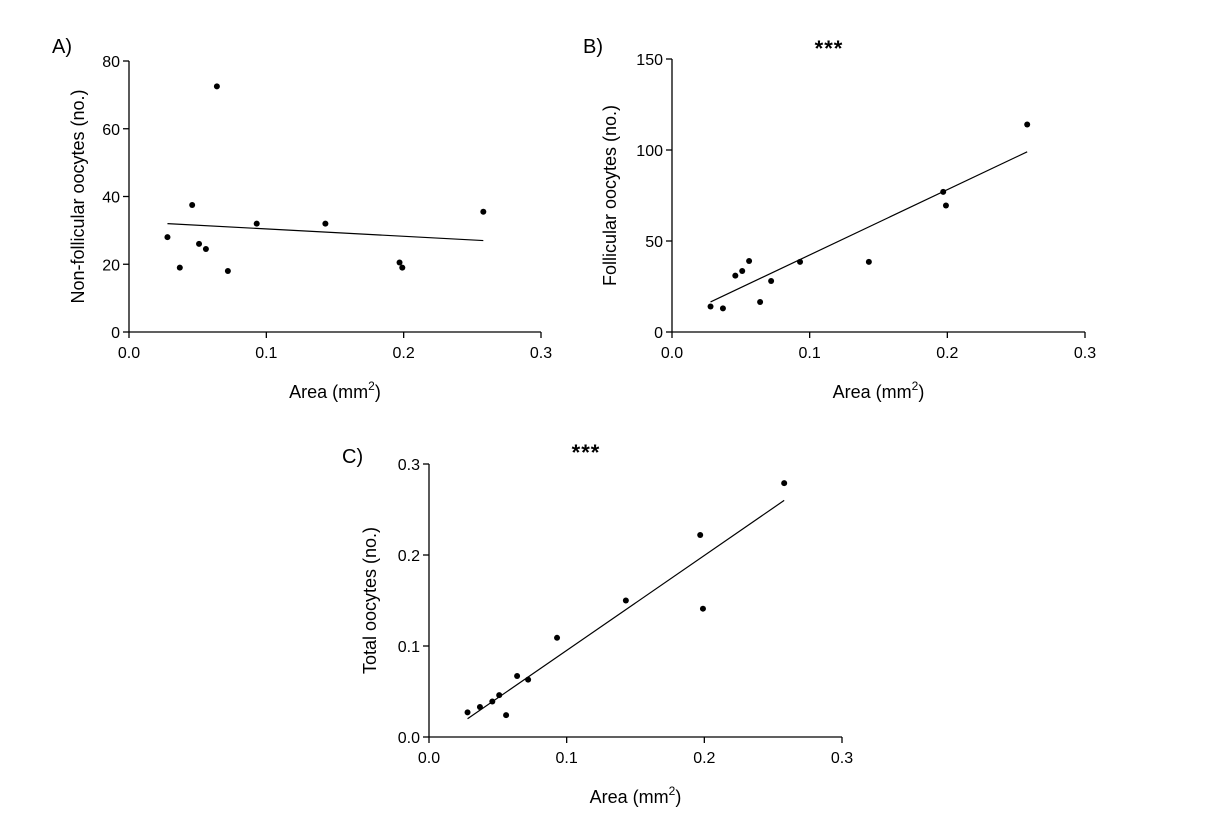 The image size is (1226, 840). I want to click on panel-b-x-tick-label: 0.3, so click(1085, 353).